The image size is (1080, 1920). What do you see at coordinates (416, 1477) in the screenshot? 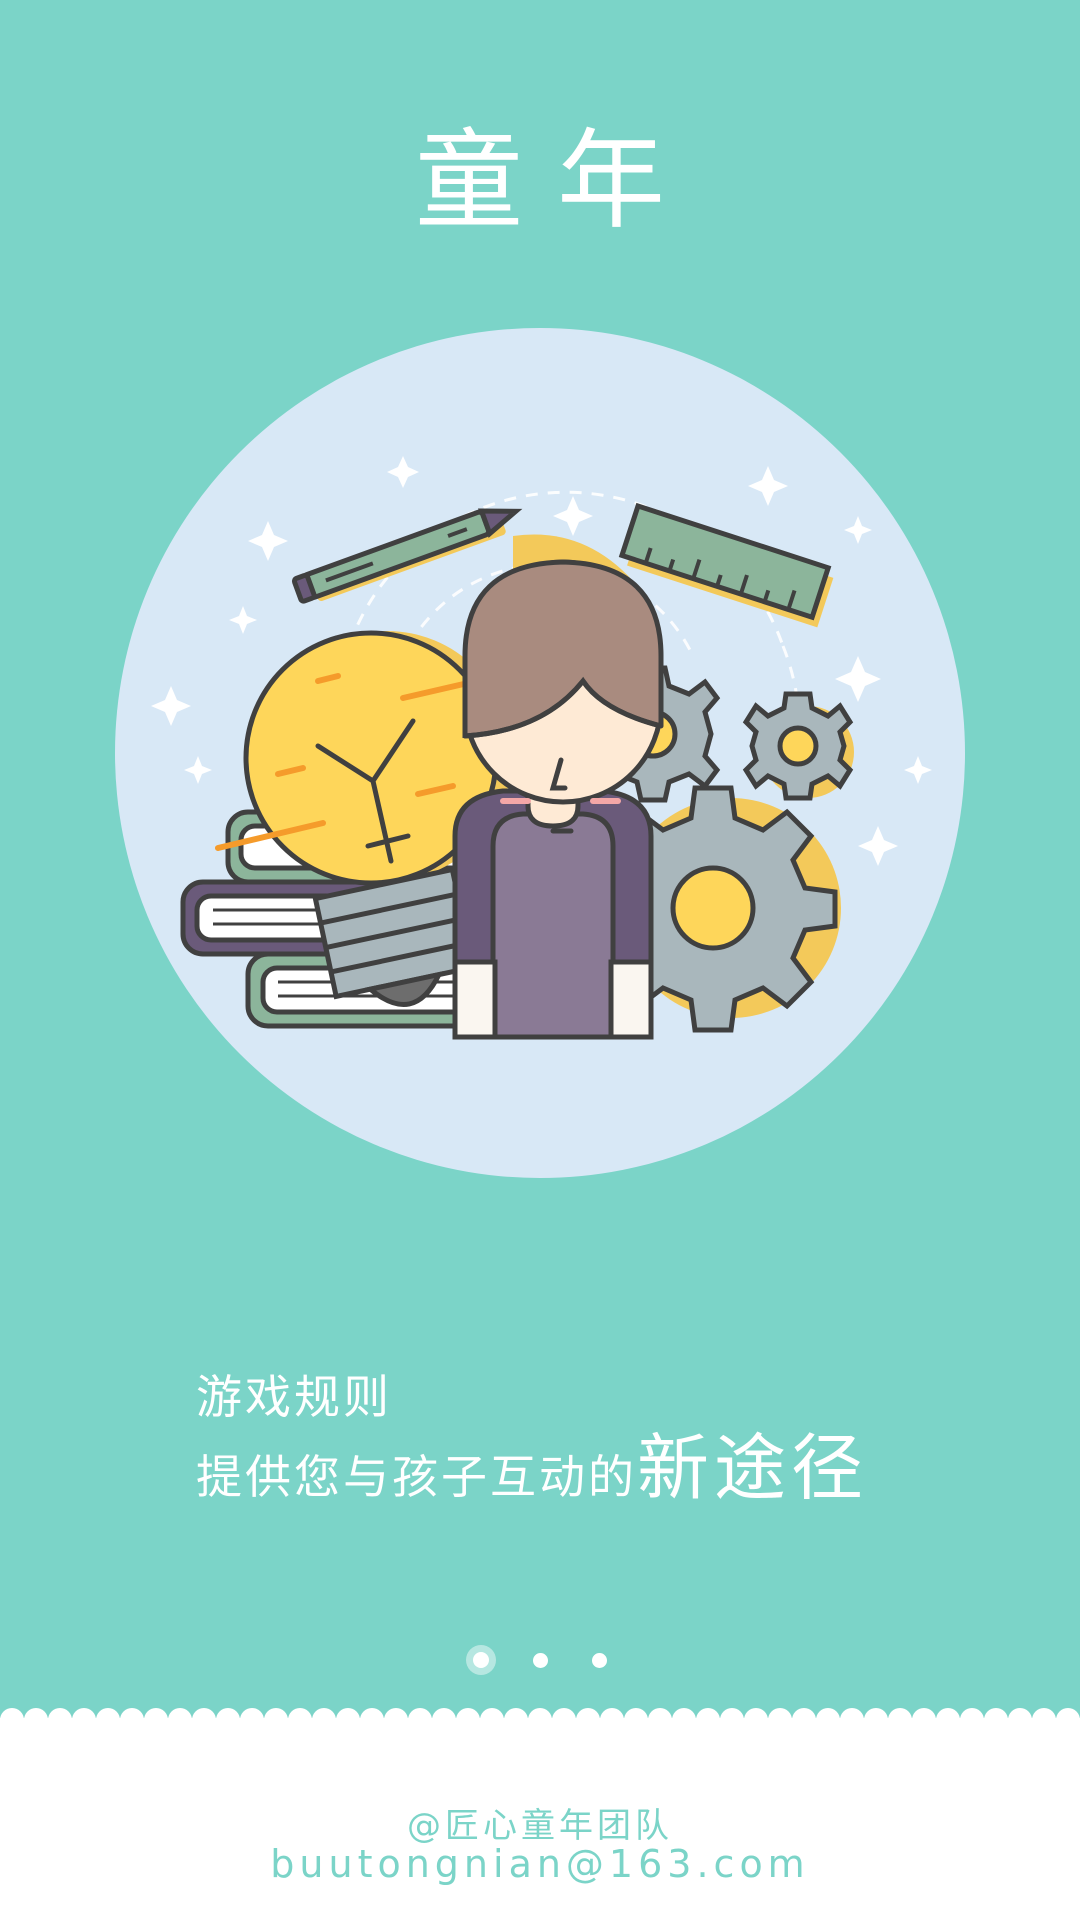
I see `tagline-line2-prefix: 提供您与孩子互动的` at bounding box center [416, 1477].